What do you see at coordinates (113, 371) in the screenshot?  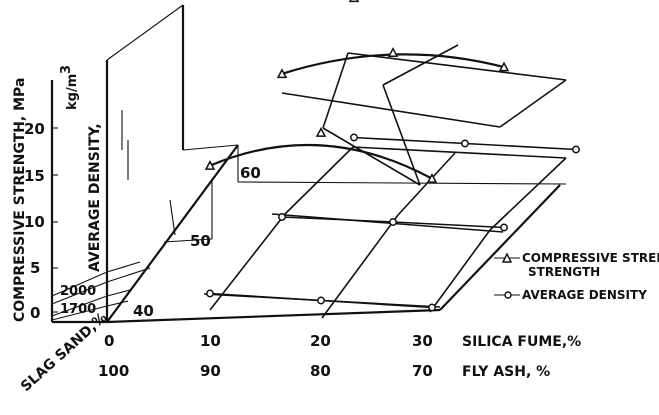 I see `x-tick-flyash: 100` at bounding box center [113, 371].